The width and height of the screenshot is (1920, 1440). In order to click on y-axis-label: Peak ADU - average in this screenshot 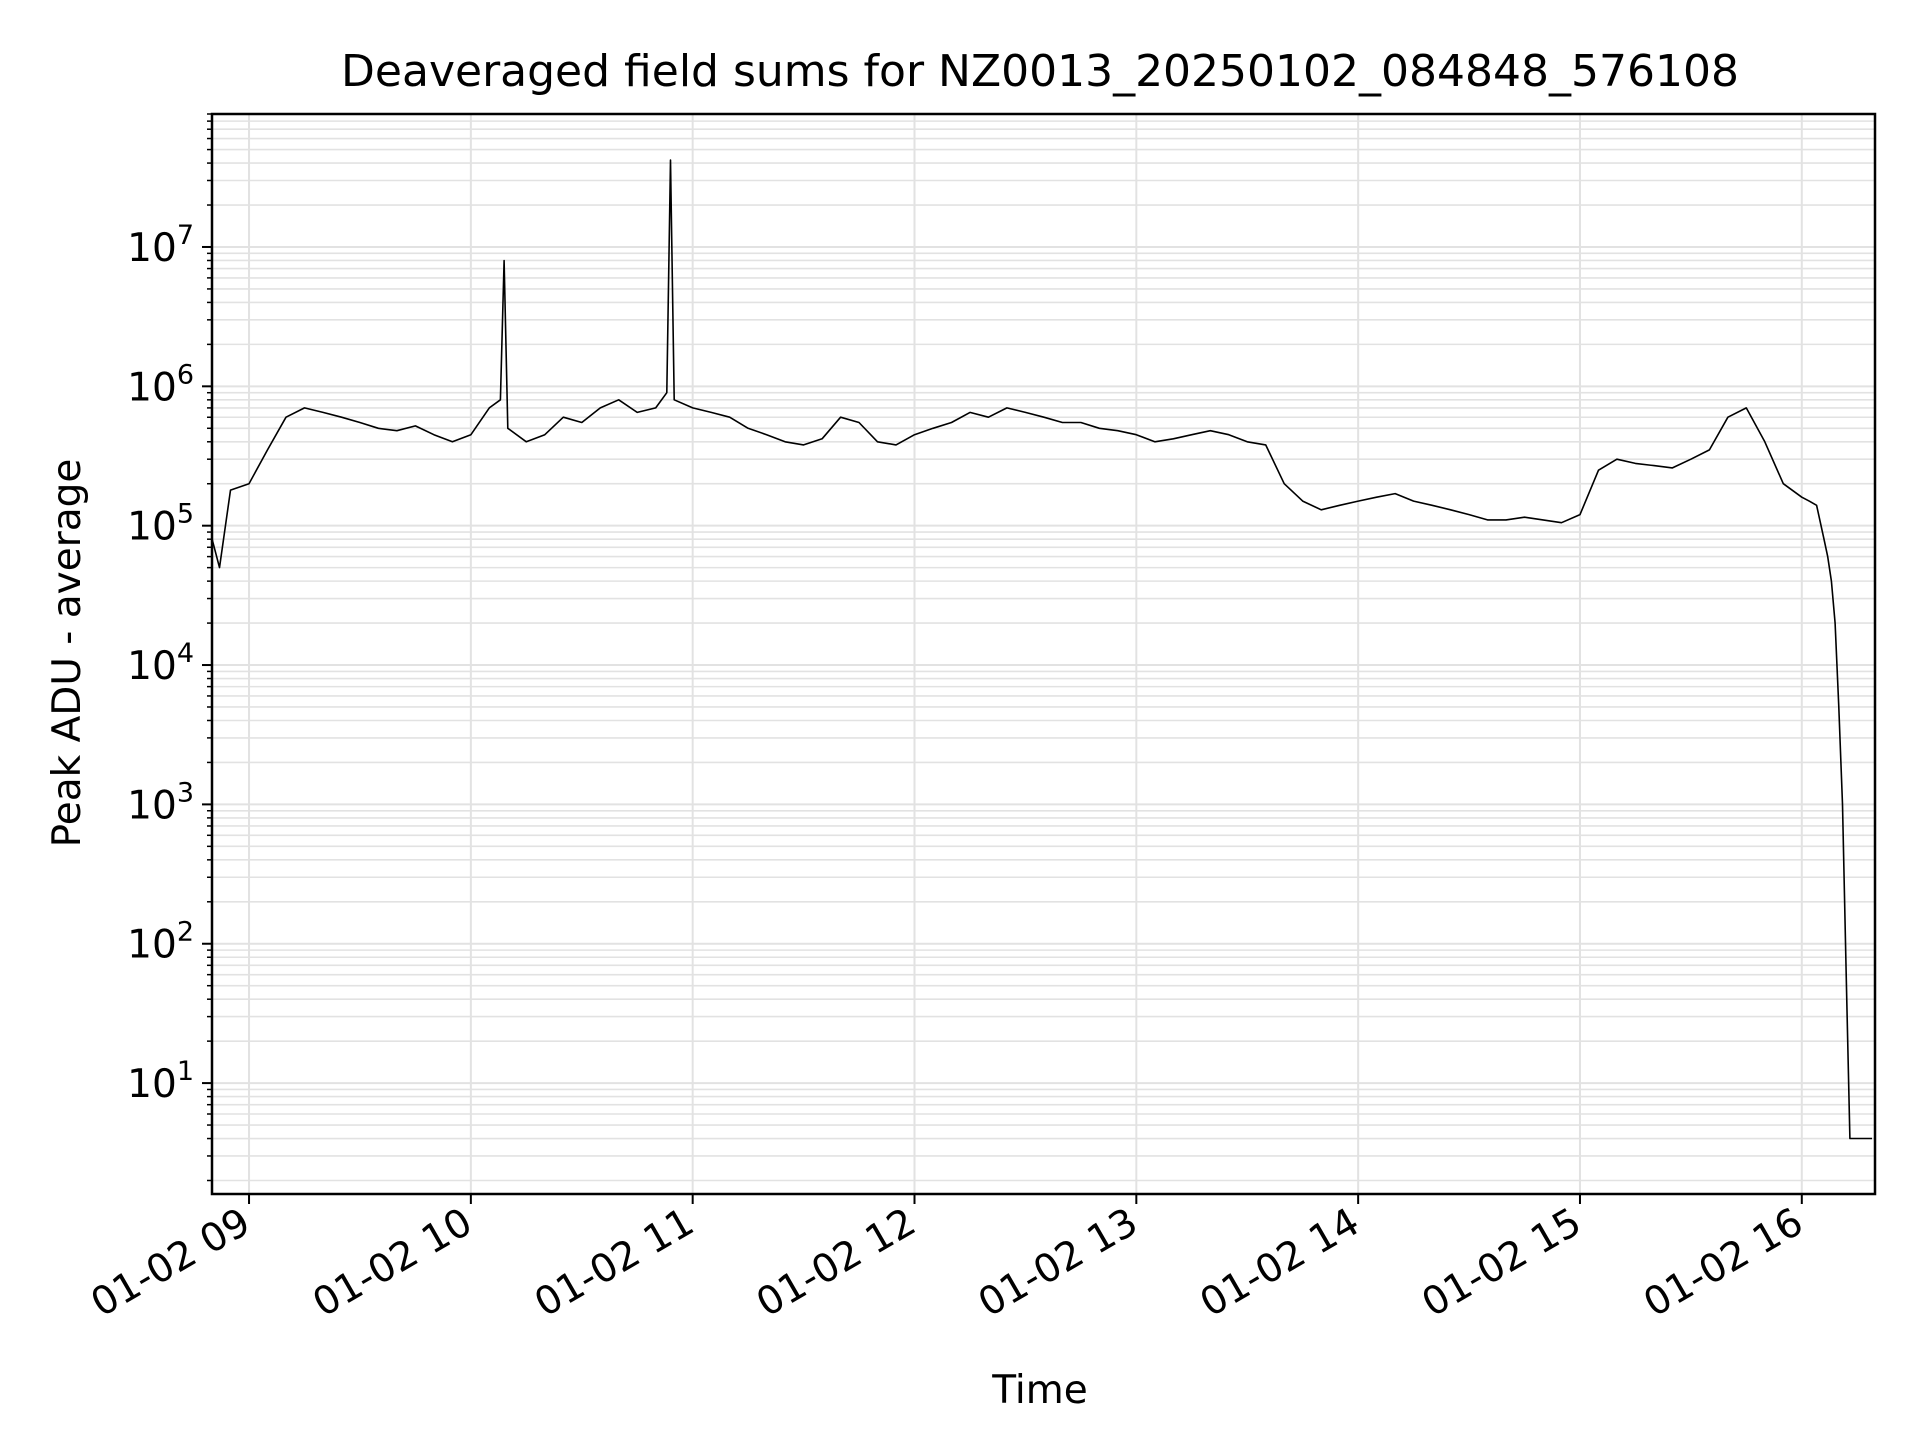, I will do `click(67, 653)`.